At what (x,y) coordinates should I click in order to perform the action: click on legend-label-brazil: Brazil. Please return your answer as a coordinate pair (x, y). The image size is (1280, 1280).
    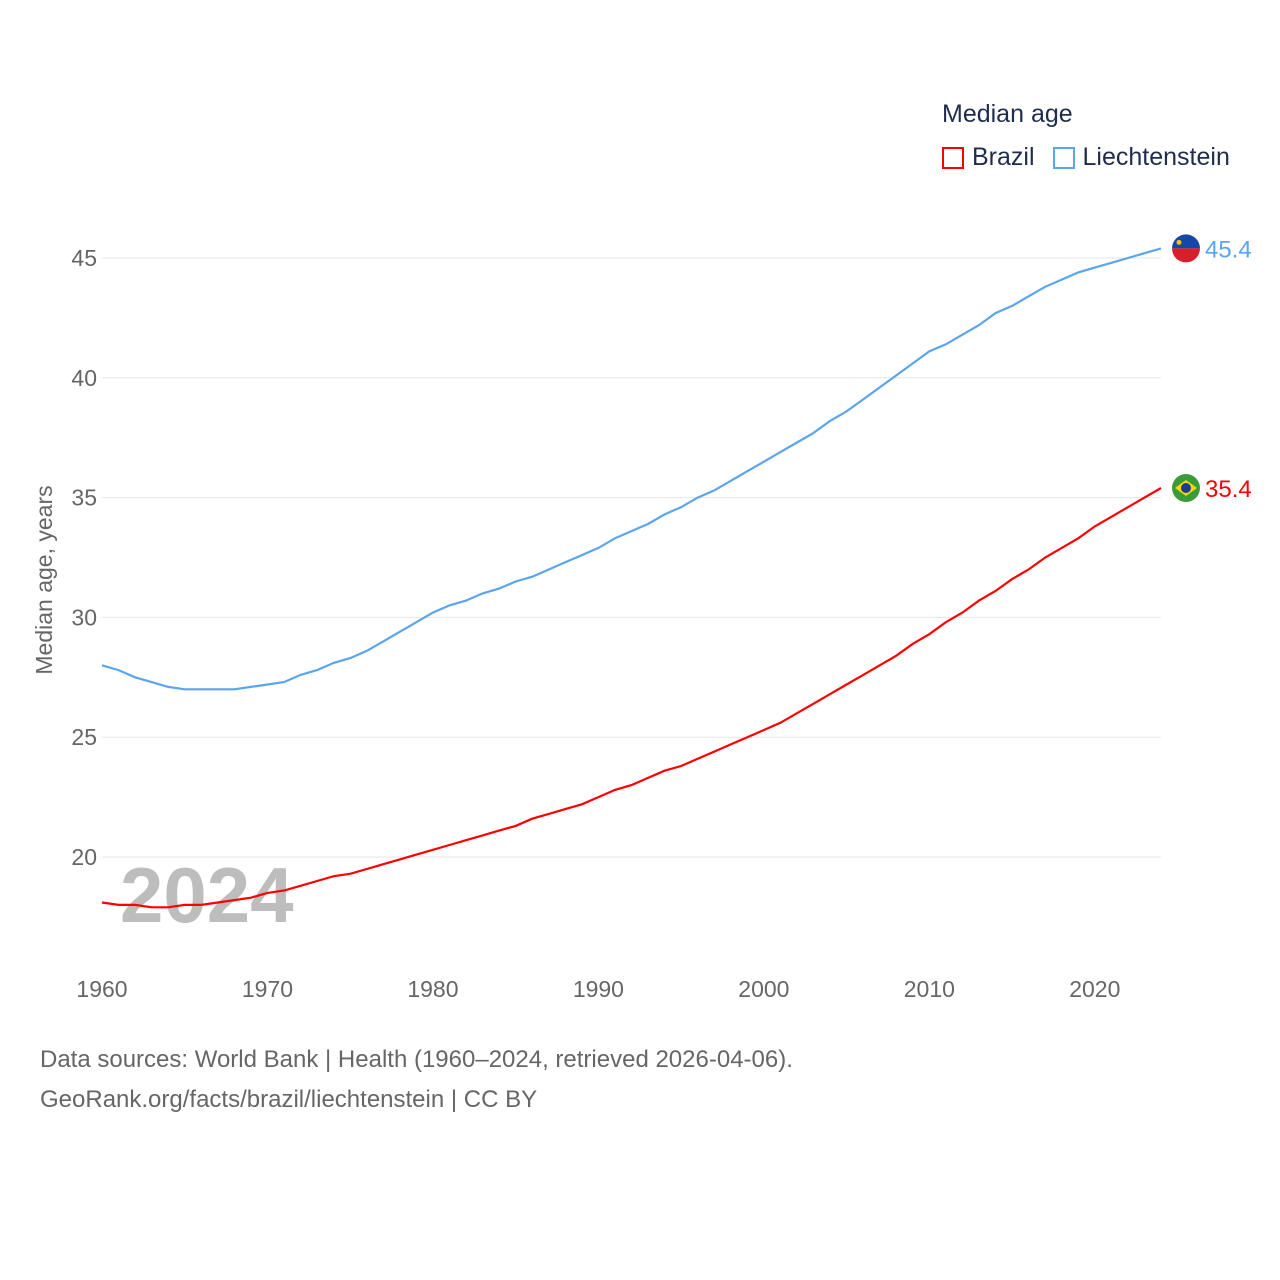
    Looking at the image, I should click on (1003, 157).